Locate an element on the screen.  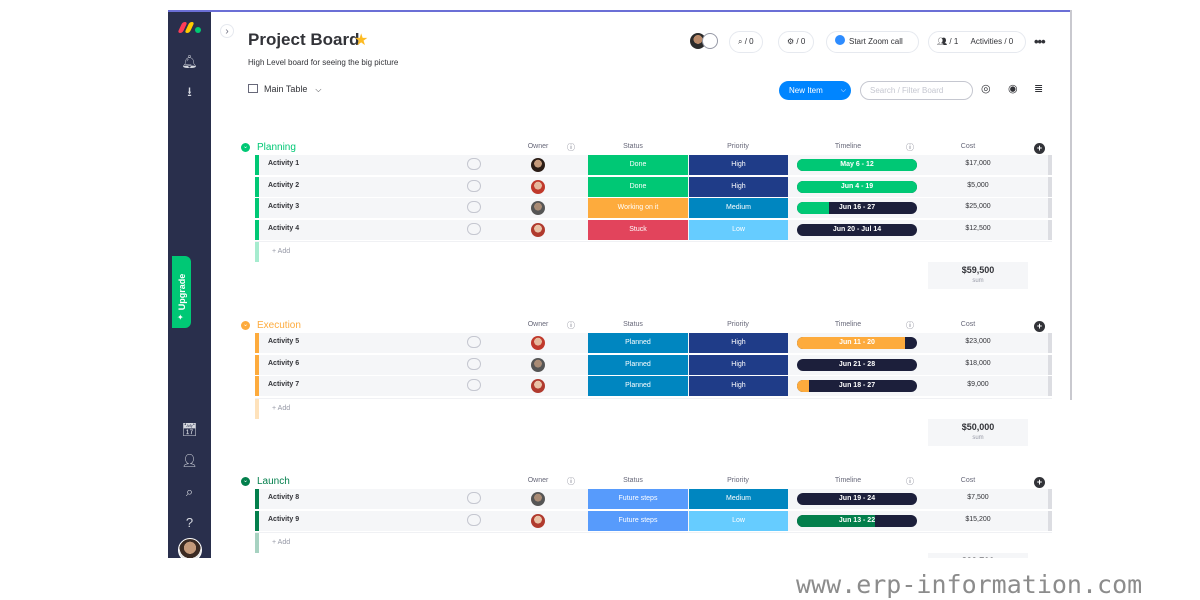
table-row: Activity 5 Planned High Jun 11 - 20 $23,000 is located at coordinates (653, 343).